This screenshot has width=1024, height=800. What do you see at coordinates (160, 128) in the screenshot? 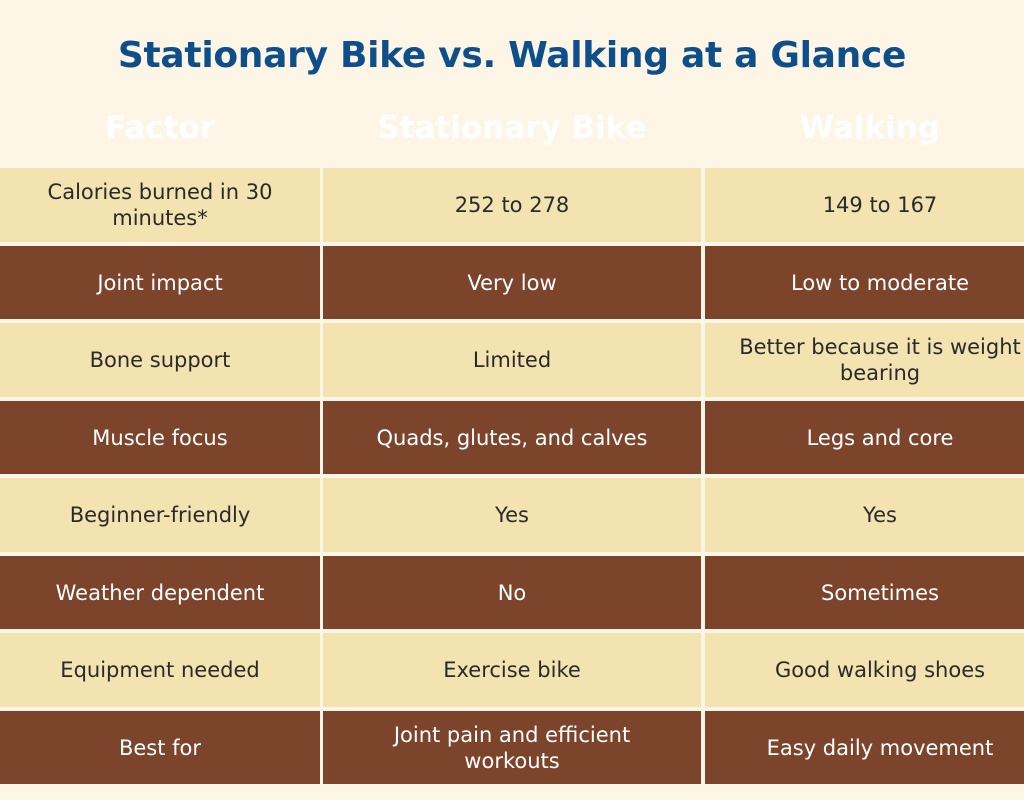
I see `header-cell-factor: Factor` at bounding box center [160, 128].